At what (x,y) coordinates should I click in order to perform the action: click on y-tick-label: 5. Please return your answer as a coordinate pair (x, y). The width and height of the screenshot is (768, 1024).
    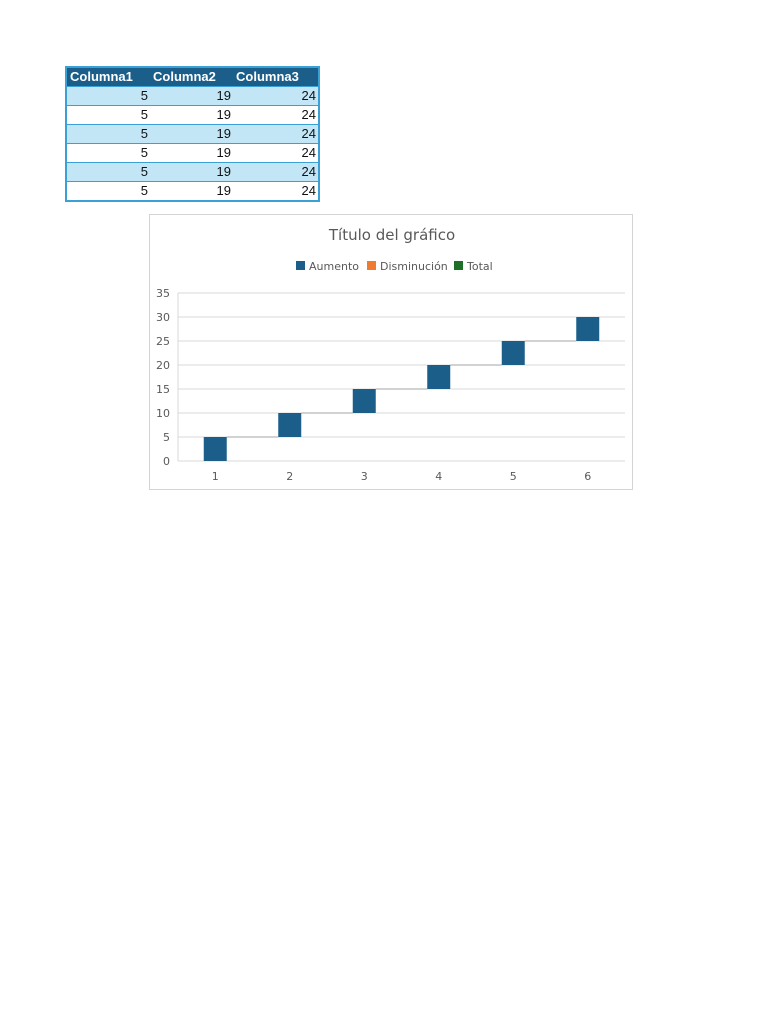
    Looking at the image, I should click on (166, 437).